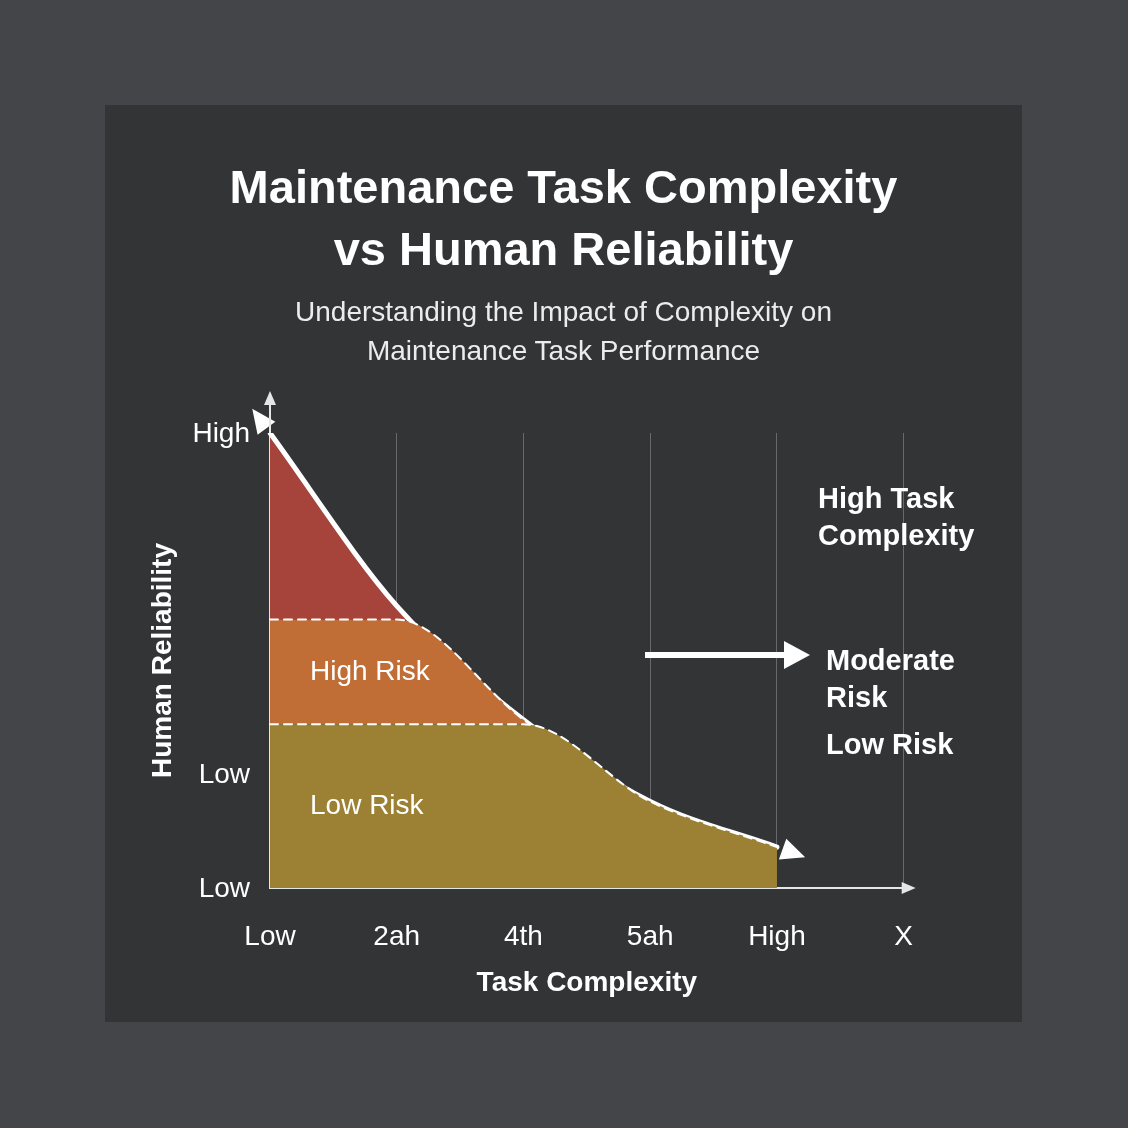  Describe the element at coordinates (370, 670) in the screenshot. I see `series-label: High Risk` at that location.